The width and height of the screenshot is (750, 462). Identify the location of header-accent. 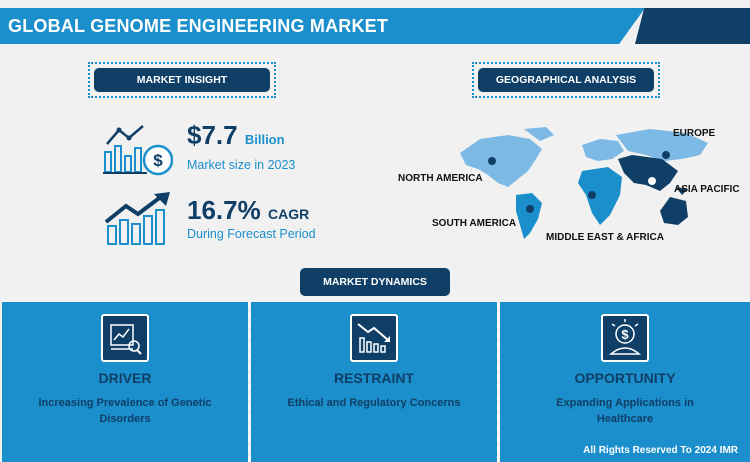
(692, 26).